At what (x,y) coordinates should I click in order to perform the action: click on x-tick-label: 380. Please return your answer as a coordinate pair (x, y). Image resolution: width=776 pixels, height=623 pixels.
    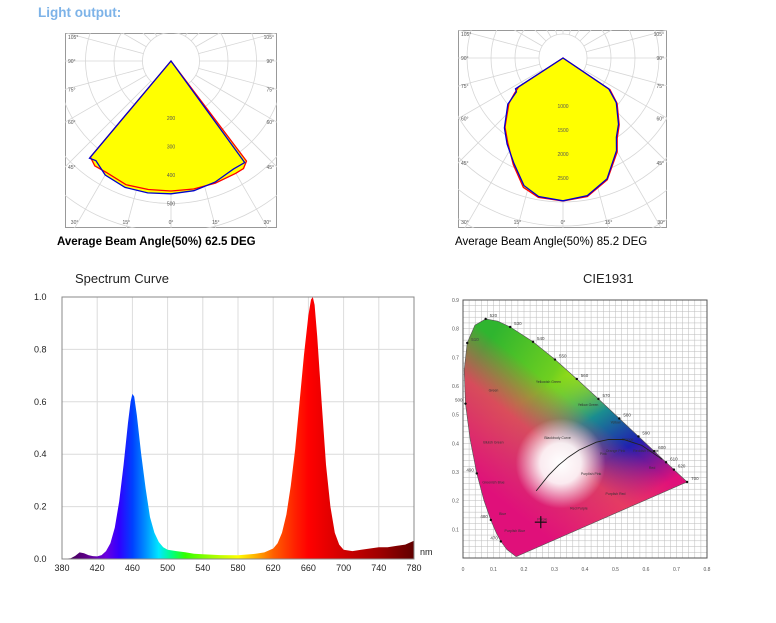
    Looking at the image, I should click on (61, 568).